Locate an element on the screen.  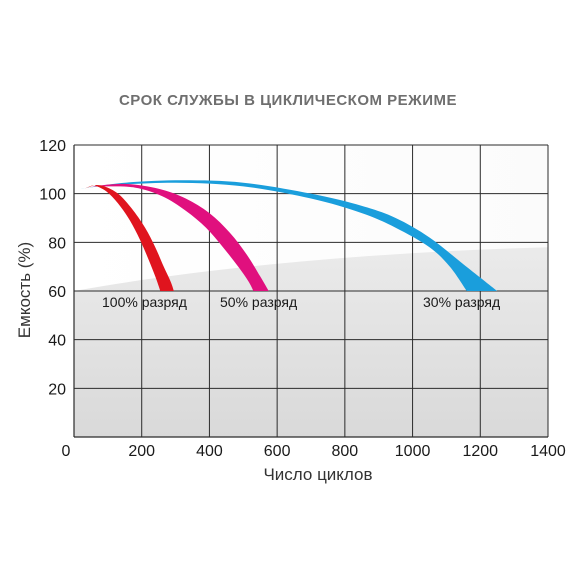
x-tick-label: 200 is located at coordinates (141, 451).